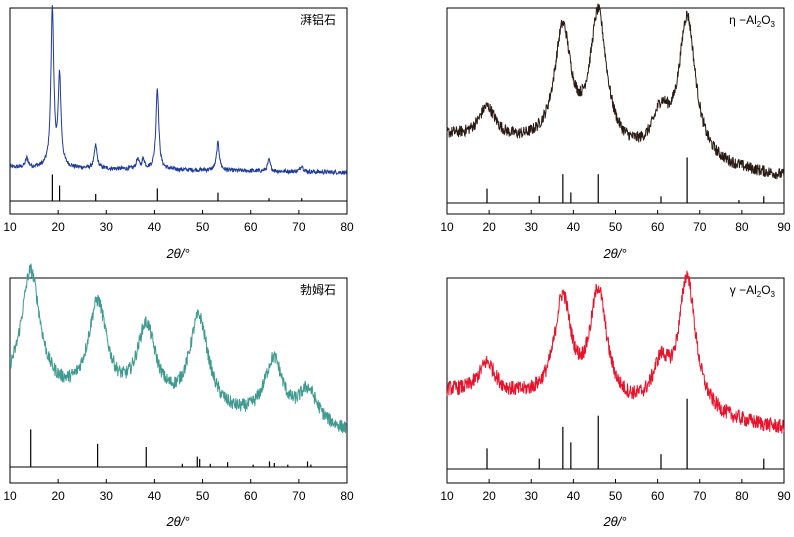 Image resolution: width=794 pixels, height=537 pixels. What do you see at coordinates (318, 290) in the screenshot?
I see `panel-title: 勃姆石` at bounding box center [318, 290].